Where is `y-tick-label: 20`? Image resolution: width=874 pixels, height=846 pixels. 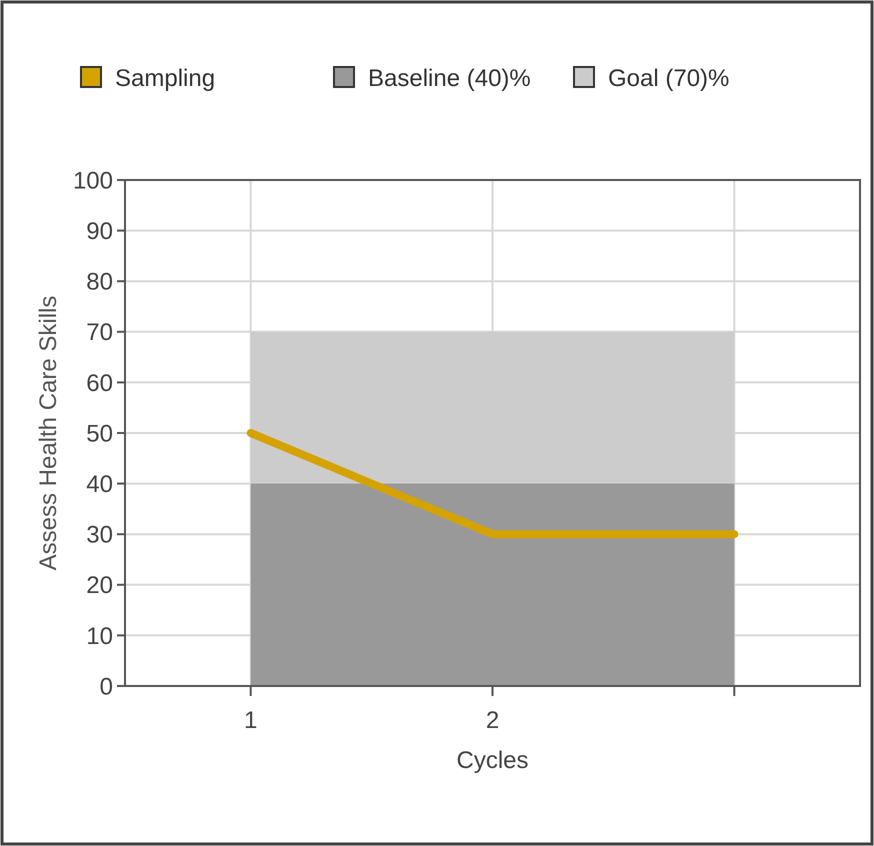 y-tick-label: 20 is located at coordinates (99, 586).